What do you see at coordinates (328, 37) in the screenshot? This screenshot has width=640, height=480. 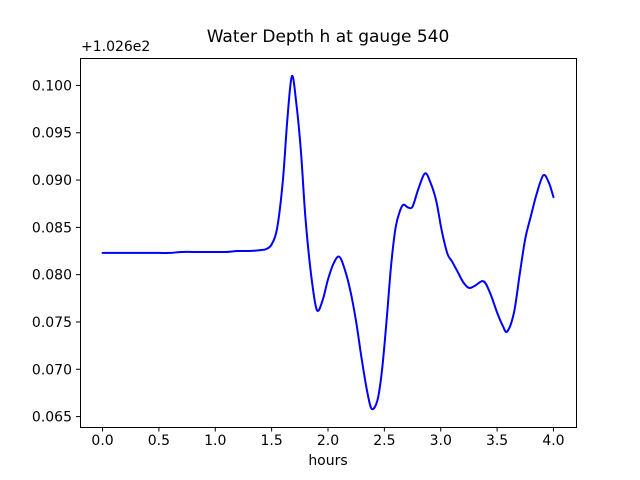 I see `chart-title: Water Depth h at gauge 540` at bounding box center [328, 37].